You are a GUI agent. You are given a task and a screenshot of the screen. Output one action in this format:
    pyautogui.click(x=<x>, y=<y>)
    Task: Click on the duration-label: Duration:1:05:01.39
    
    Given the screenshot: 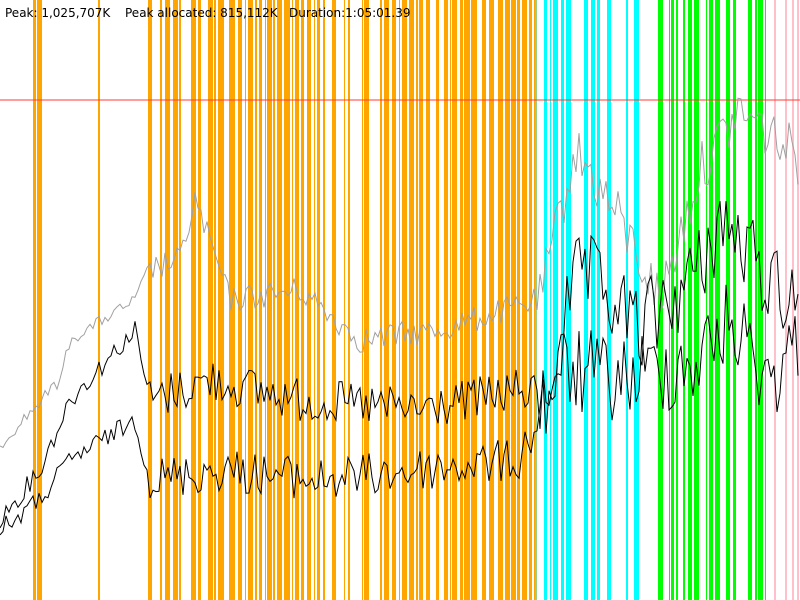 What is the action you would take?
    pyautogui.click(x=350, y=13)
    